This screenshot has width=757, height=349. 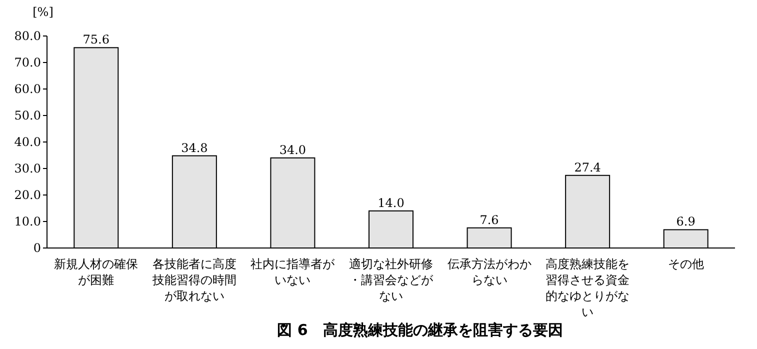 What do you see at coordinates (37, 248) in the screenshot?
I see `y-tick-label: 0` at bounding box center [37, 248].